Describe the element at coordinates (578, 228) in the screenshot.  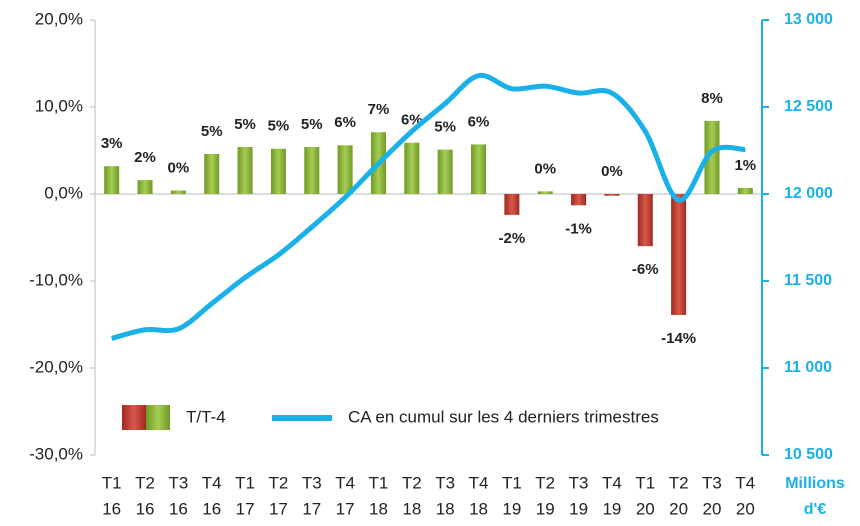
I see `value-label: -1%` at that location.